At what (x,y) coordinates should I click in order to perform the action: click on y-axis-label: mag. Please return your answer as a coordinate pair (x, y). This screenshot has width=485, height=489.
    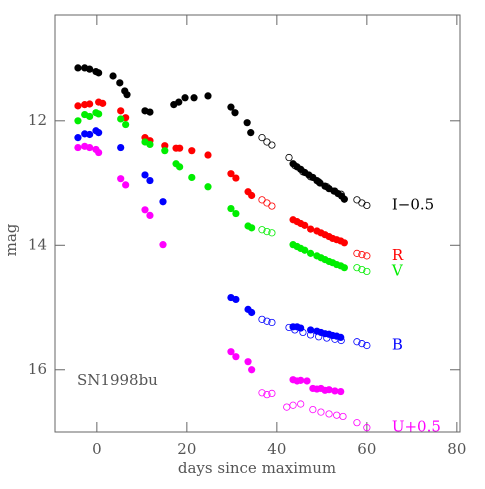
    Looking at the image, I should click on (11, 239).